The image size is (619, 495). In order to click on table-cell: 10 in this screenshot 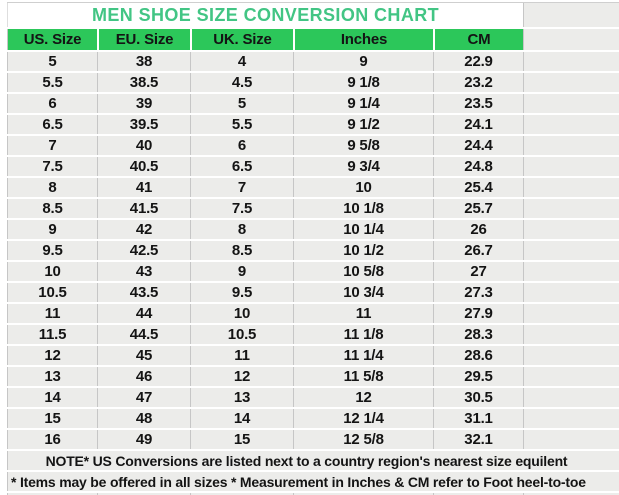, I will do `click(363, 187)`.